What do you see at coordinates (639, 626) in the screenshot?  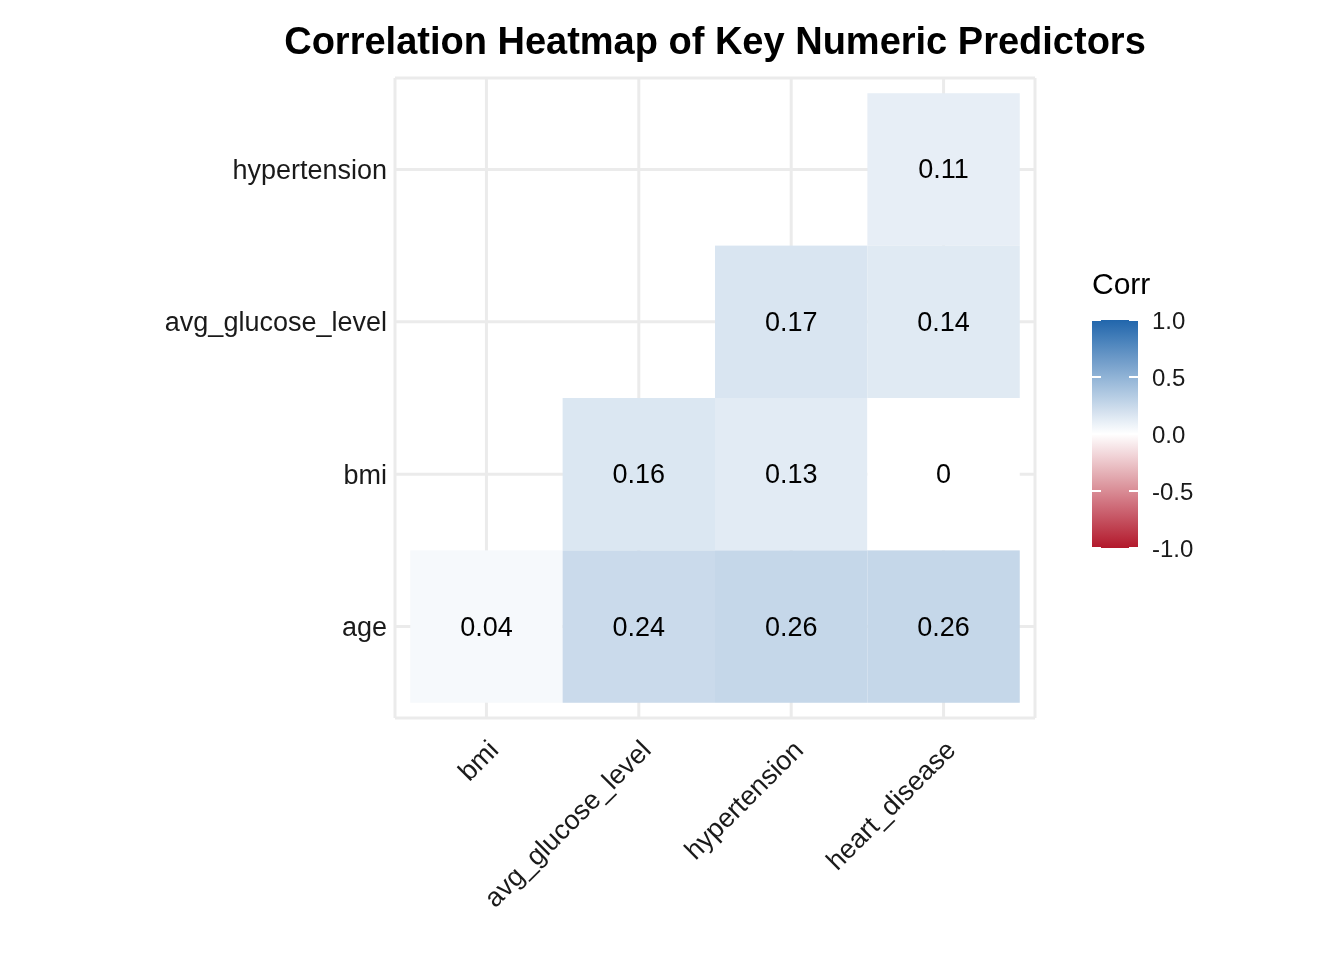 I see `data-label: 0.24` at bounding box center [639, 626].